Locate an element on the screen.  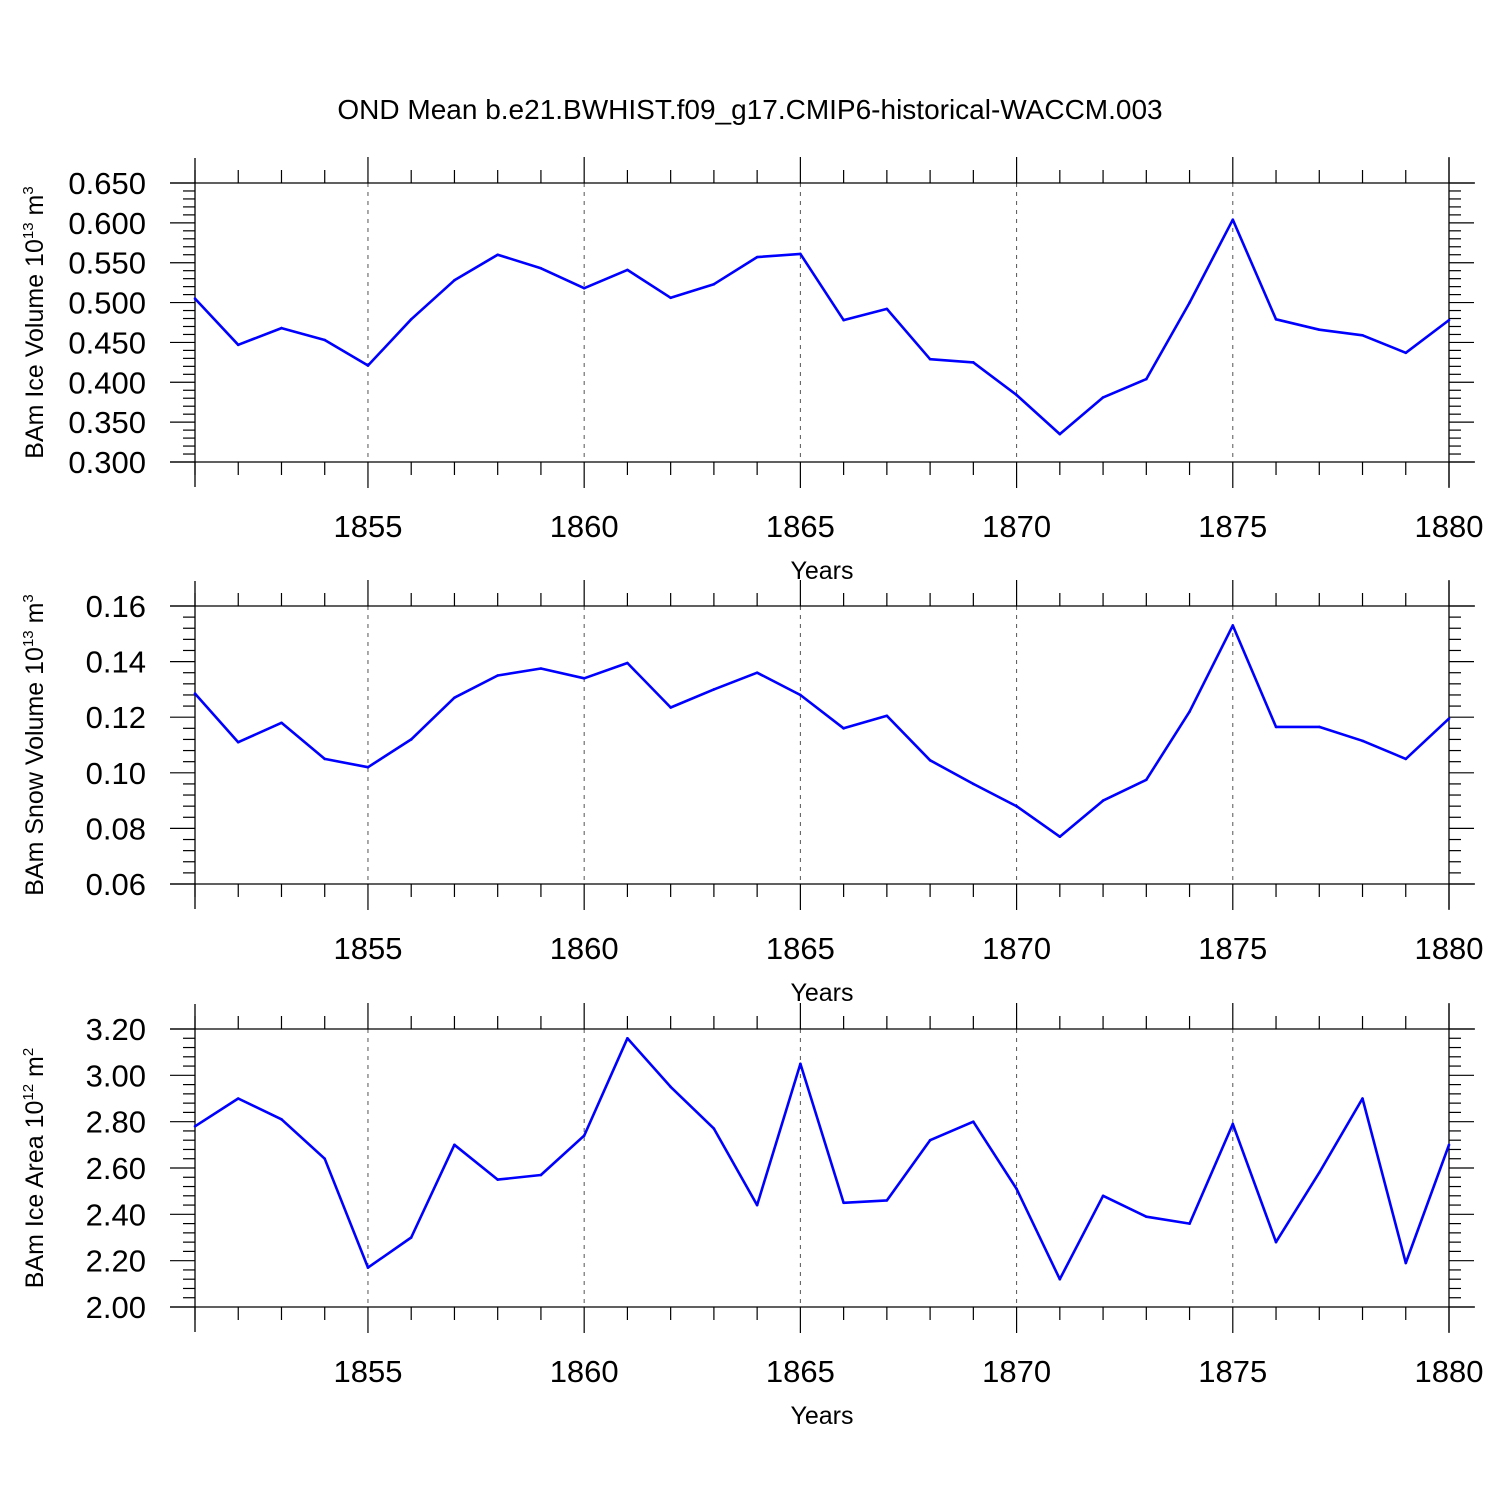
y-tick-label: 0.450 is located at coordinates (107, 342).